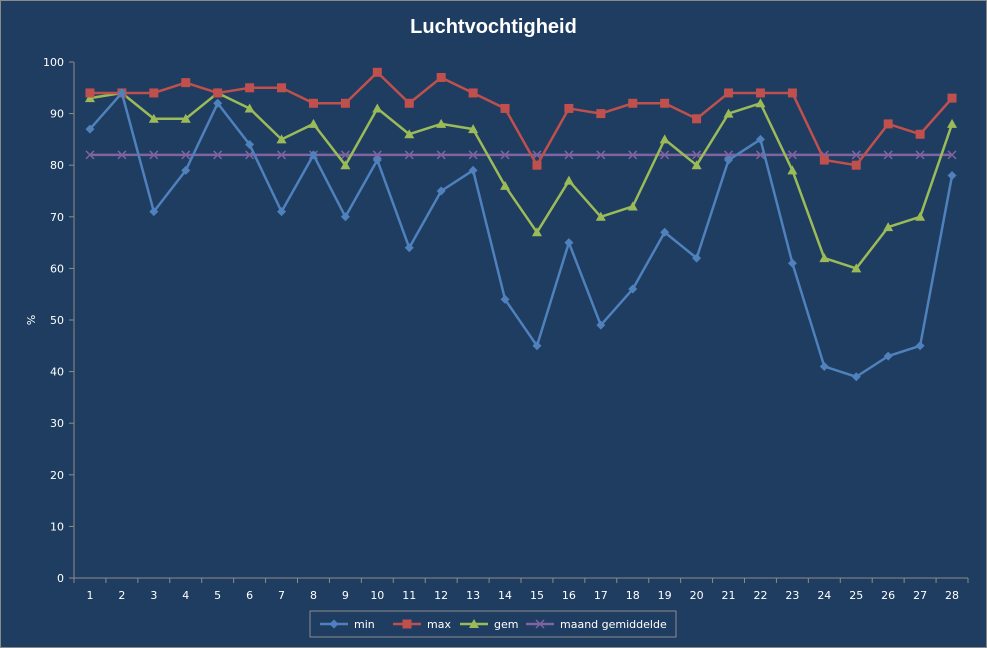  Describe the element at coordinates (613, 624) in the screenshot. I see `legend-label: maand gemiddelde` at that location.